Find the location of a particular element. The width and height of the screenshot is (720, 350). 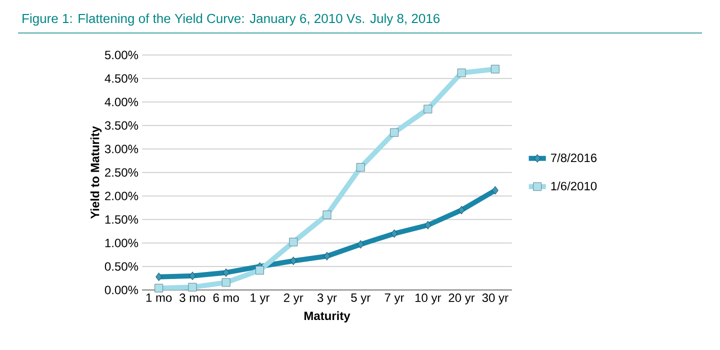

x-tick-label: 7 yr is located at coordinates (394, 299).